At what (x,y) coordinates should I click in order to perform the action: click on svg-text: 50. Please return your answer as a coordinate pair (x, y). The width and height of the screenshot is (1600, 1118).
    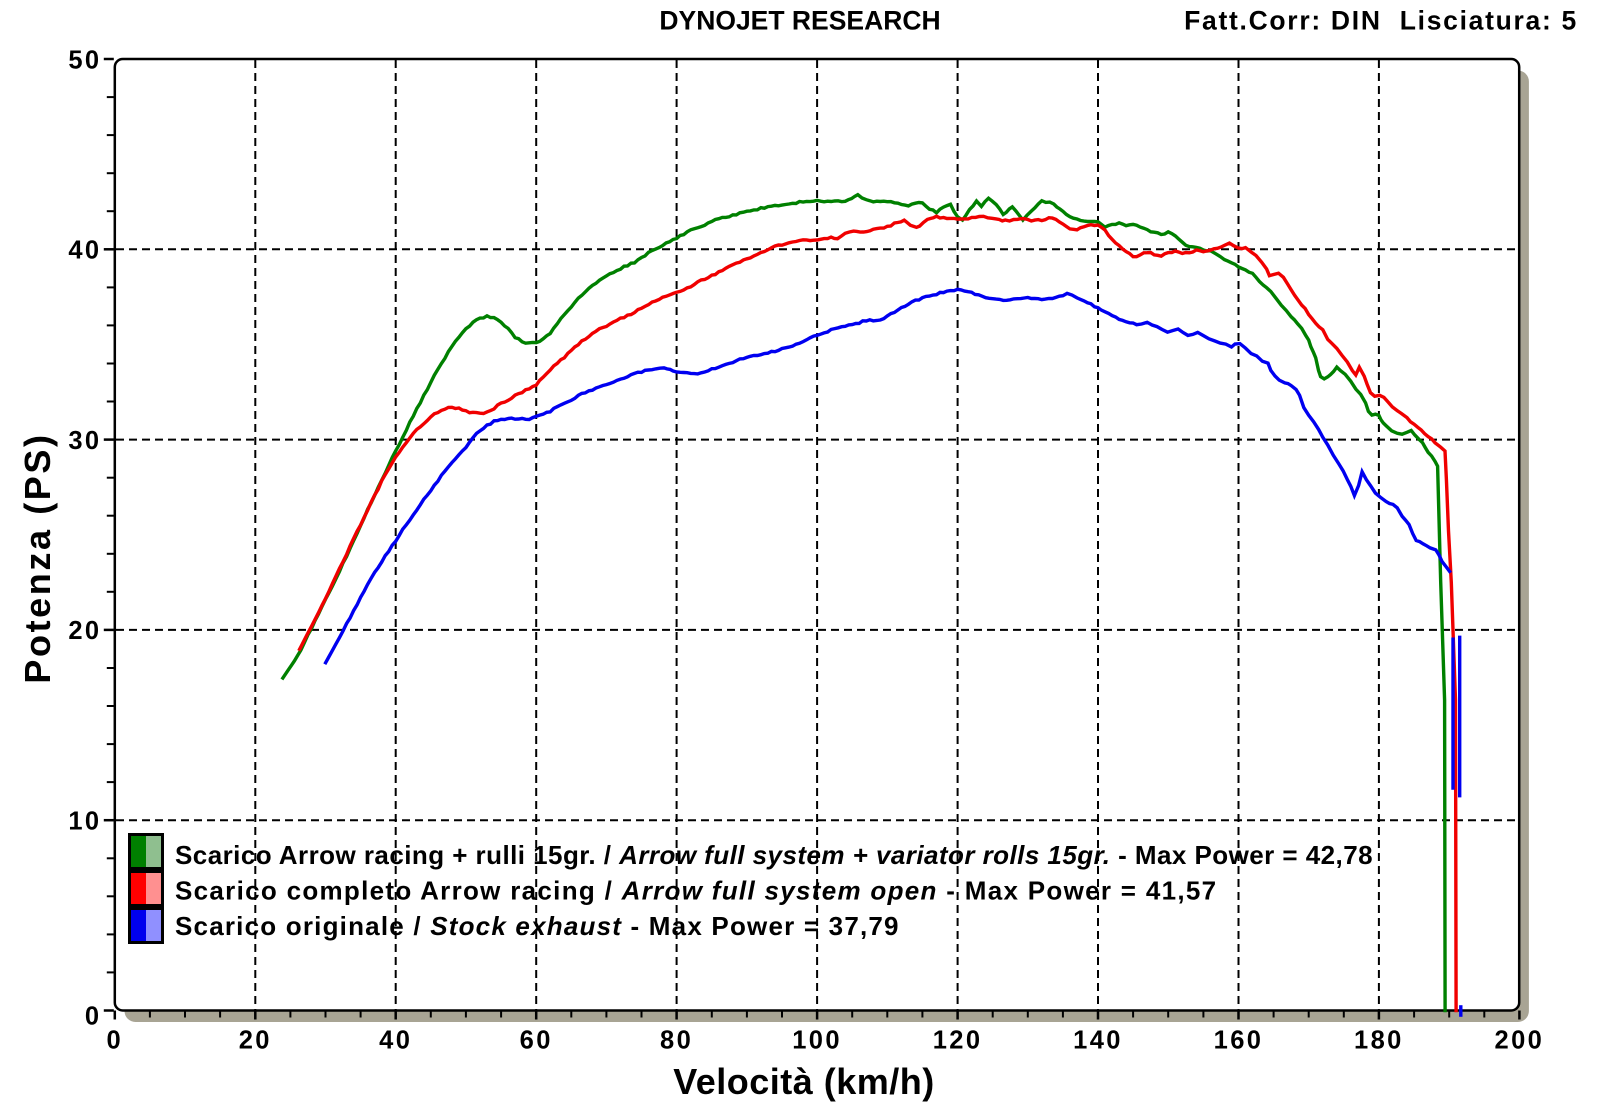
    Looking at the image, I should click on (84, 60).